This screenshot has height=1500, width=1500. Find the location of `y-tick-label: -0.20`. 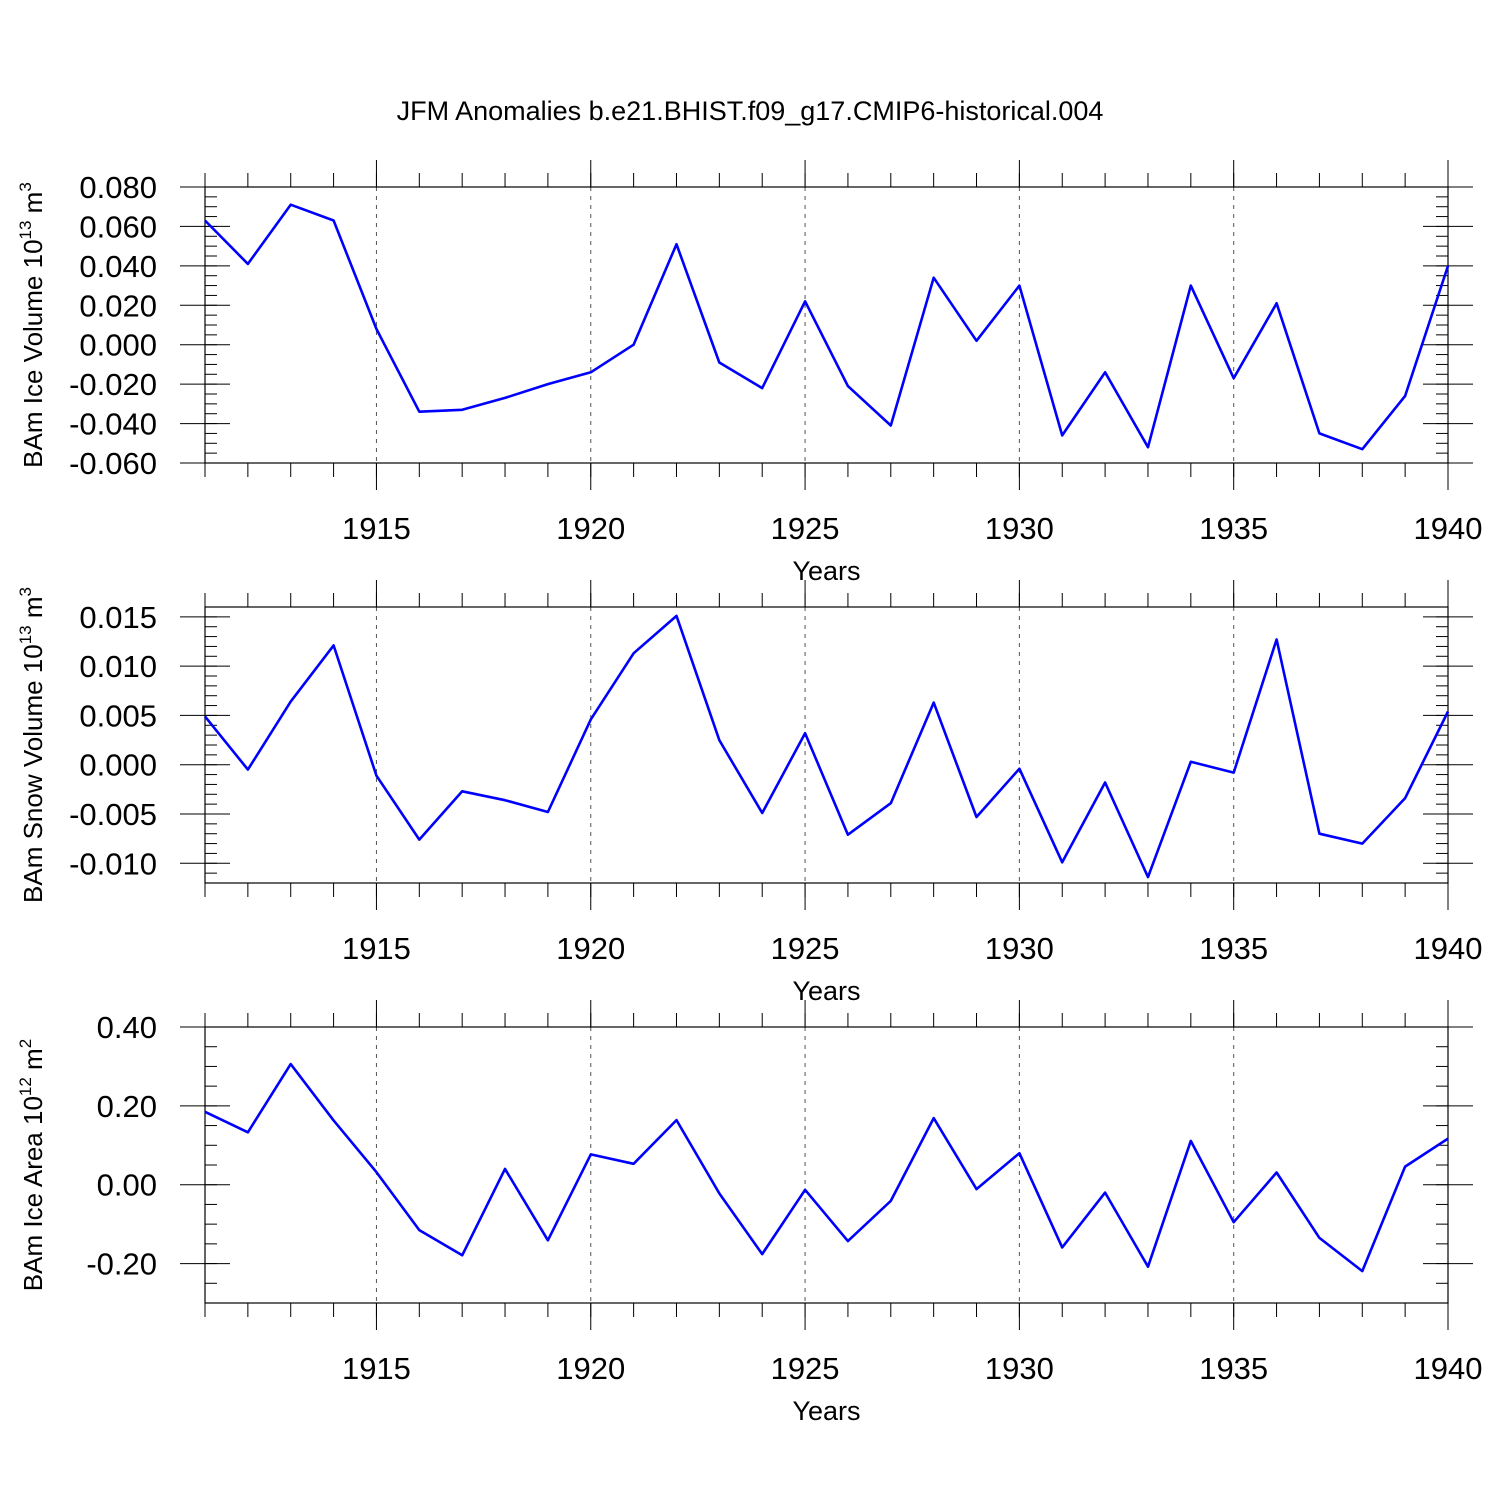

y-tick-label: -0.20 is located at coordinates (121, 1264).